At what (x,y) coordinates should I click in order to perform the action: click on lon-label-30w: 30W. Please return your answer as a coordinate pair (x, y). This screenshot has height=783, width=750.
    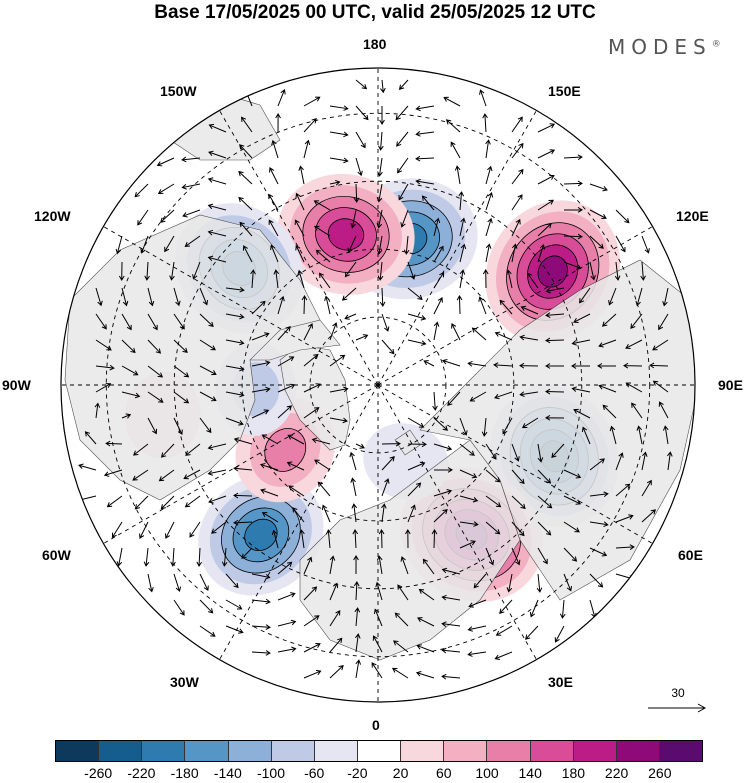
    Looking at the image, I should click on (184, 682).